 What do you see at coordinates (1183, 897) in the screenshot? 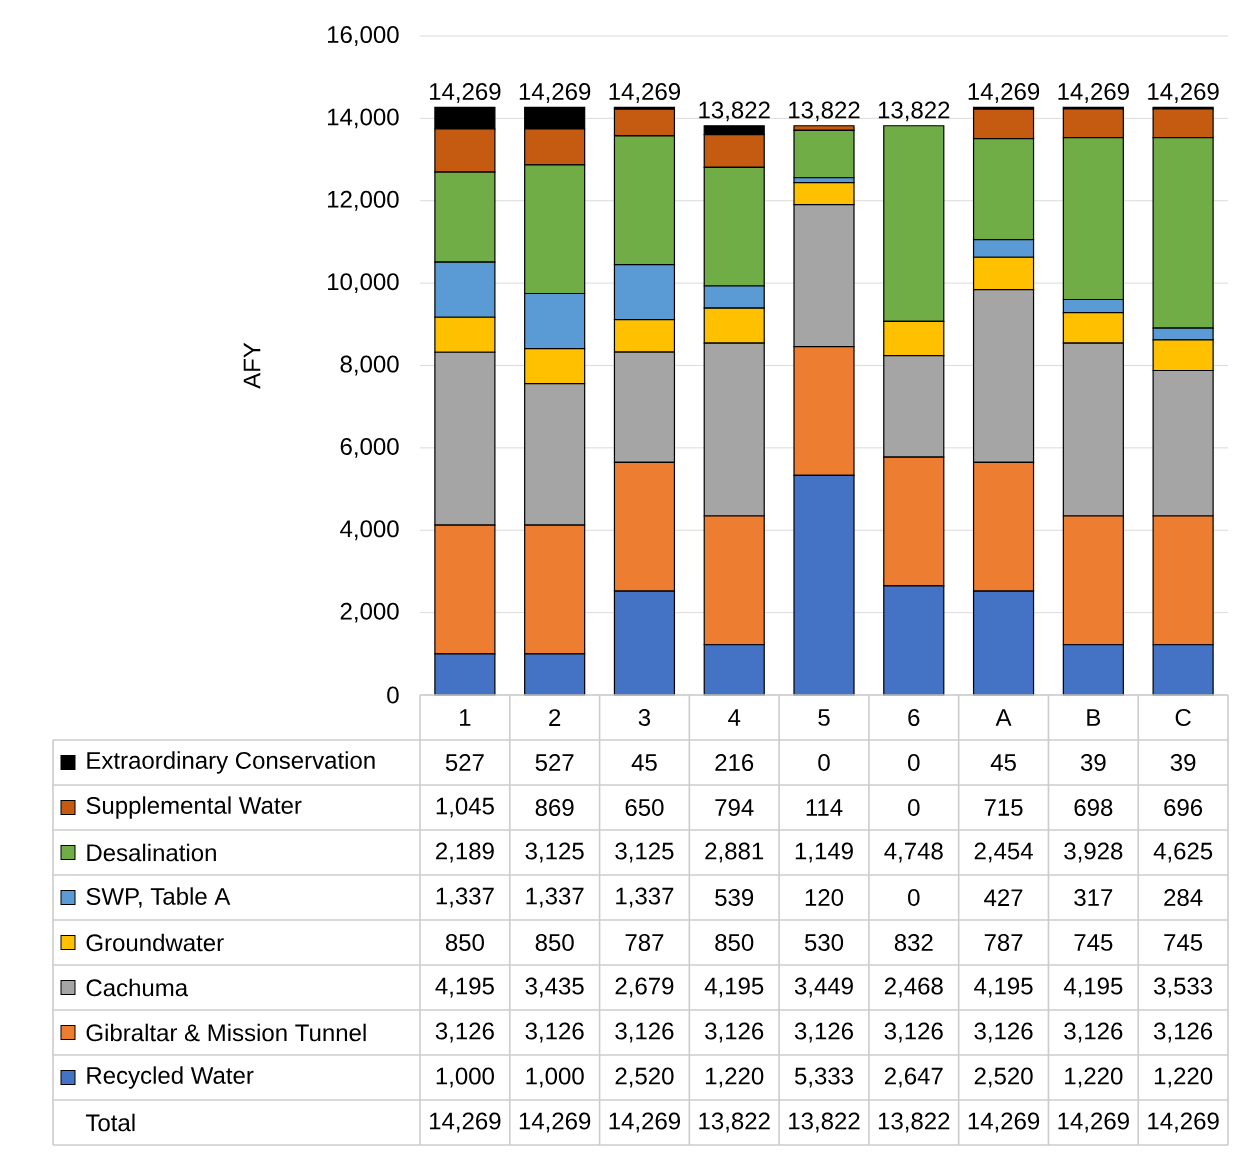
I see `data-label: 284` at bounding box center [1183, 897].